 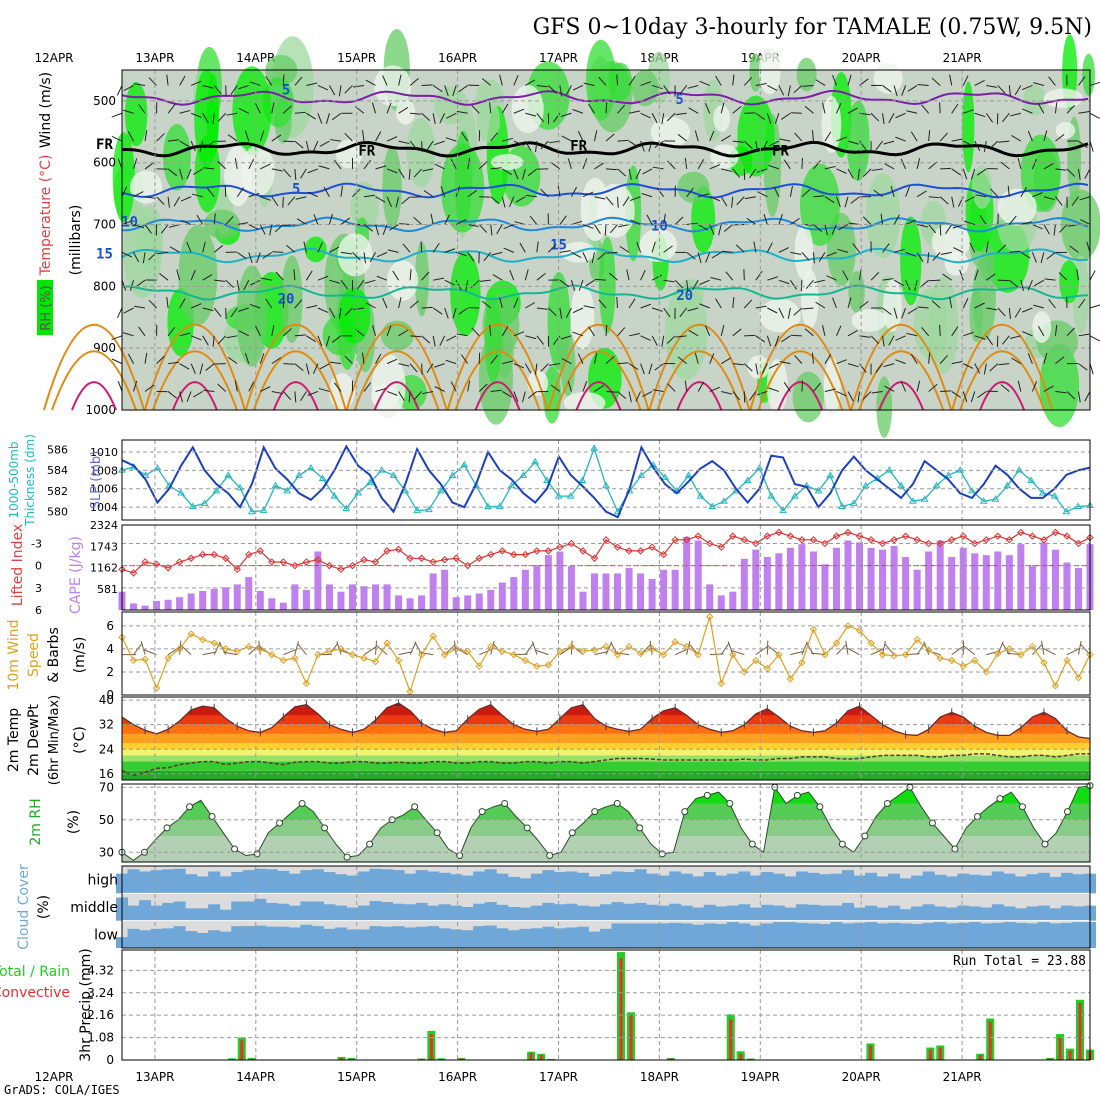 I want to click on wind-speed-marker, so click(x=421, y=654).